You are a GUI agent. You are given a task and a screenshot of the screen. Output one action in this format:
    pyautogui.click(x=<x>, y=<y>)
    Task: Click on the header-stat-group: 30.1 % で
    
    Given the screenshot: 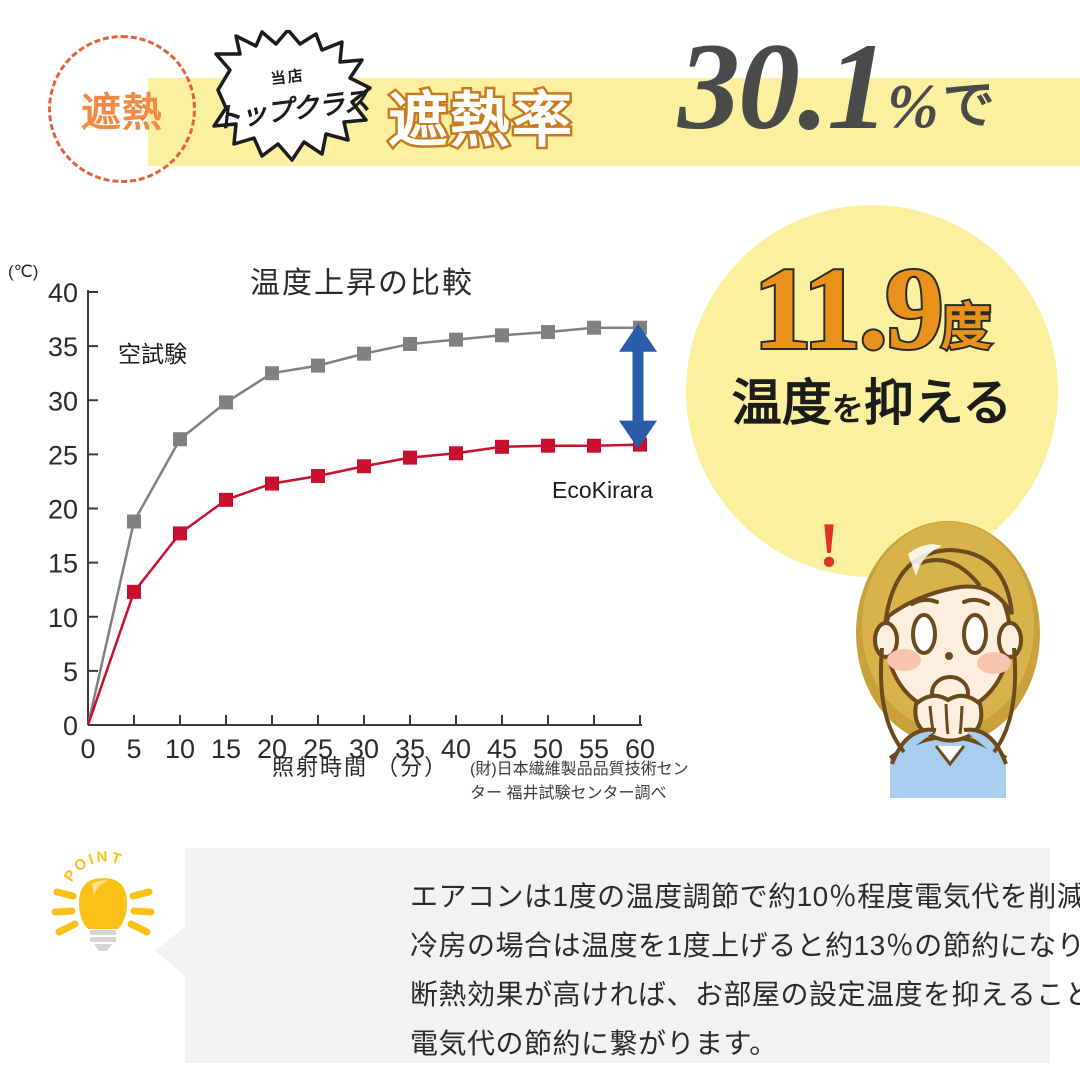 What is the action you would take?
    pyautogui.click(x=836, y=86)
    